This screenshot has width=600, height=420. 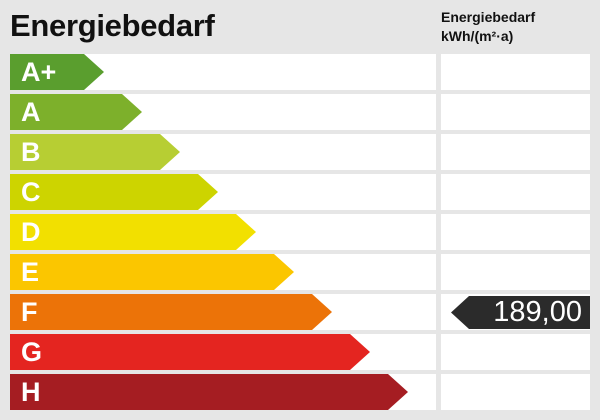 I want to click on class-label: H, so click(x=31, y=392).